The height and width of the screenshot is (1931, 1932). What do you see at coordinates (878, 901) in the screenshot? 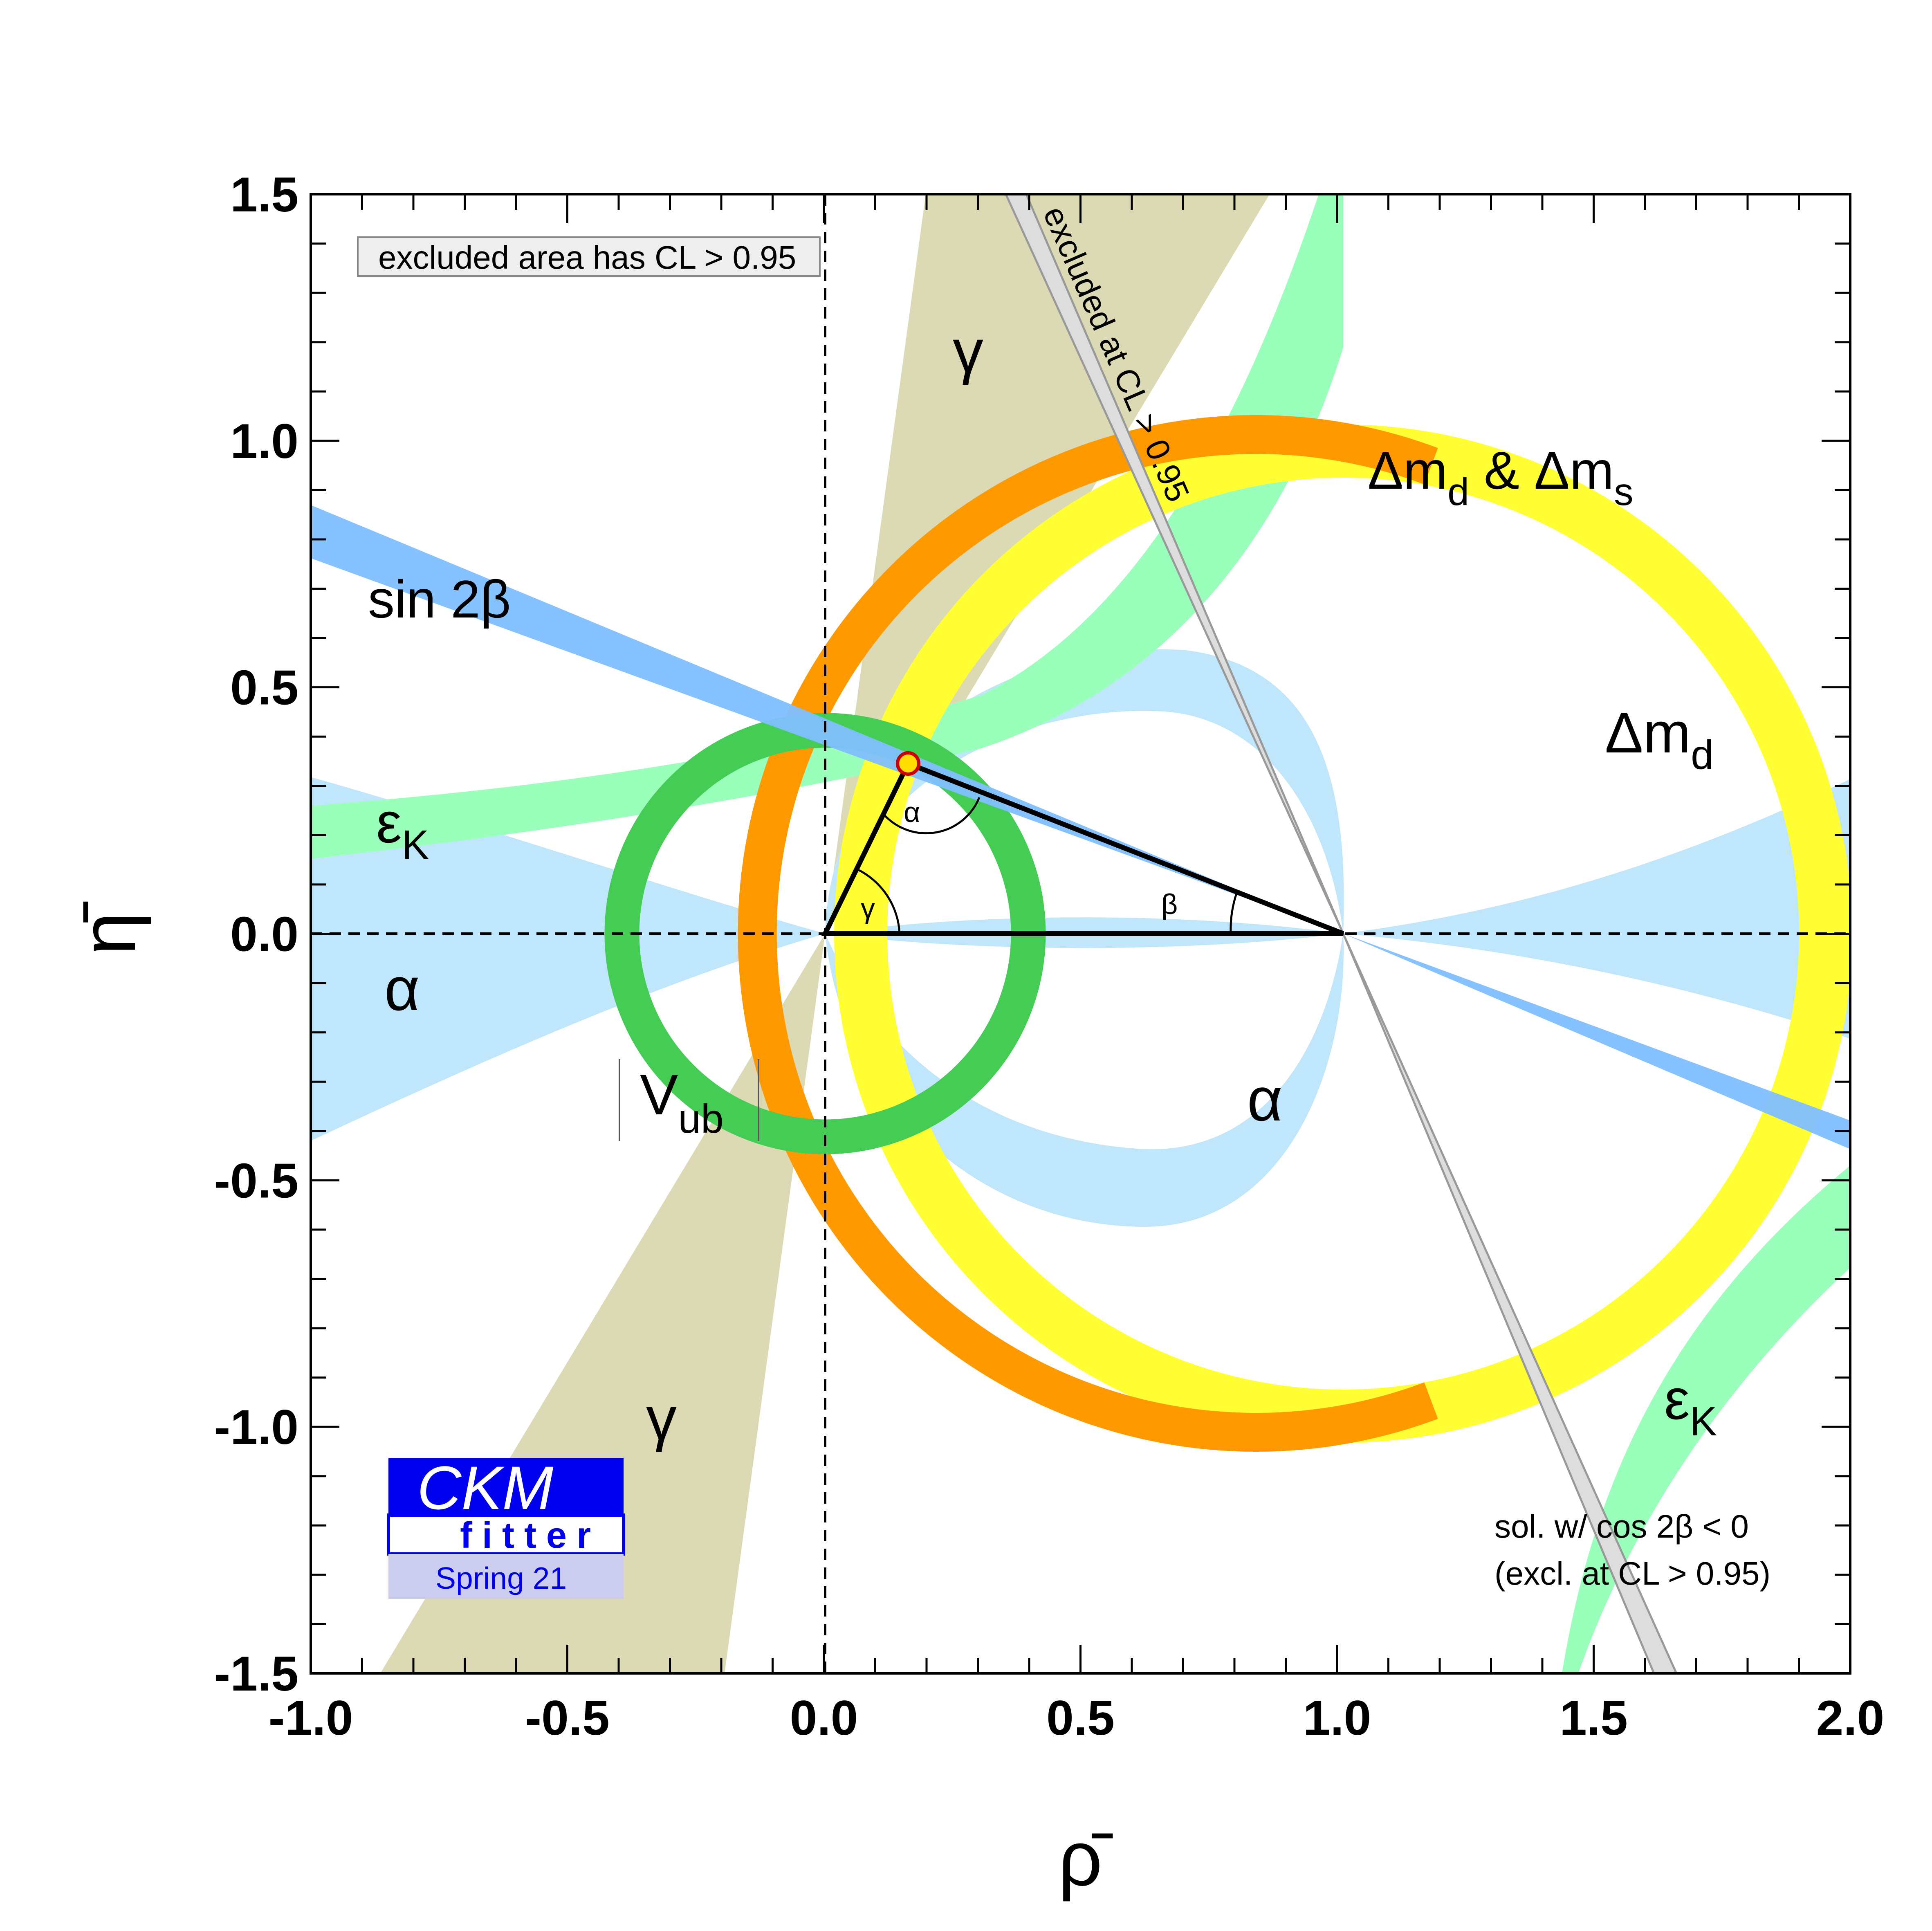
I see `gamma-angle-arc` at bounding box center [878, 901].